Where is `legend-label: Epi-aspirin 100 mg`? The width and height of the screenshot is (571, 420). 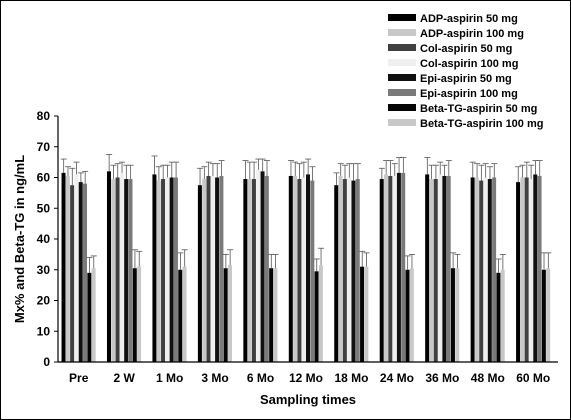 legend-label: Epi-aspirin 100 mg is located at coordinates (469, 94).